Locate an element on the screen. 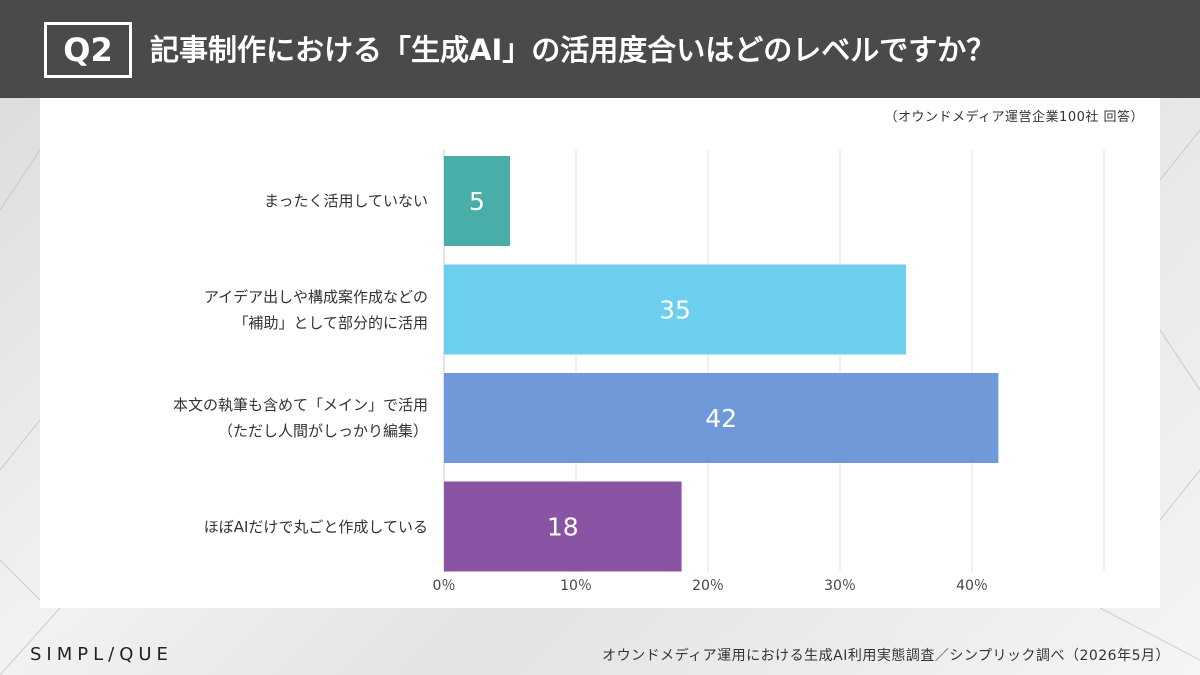  x-tick-label: 0％ is located at coordinates (444, 586).